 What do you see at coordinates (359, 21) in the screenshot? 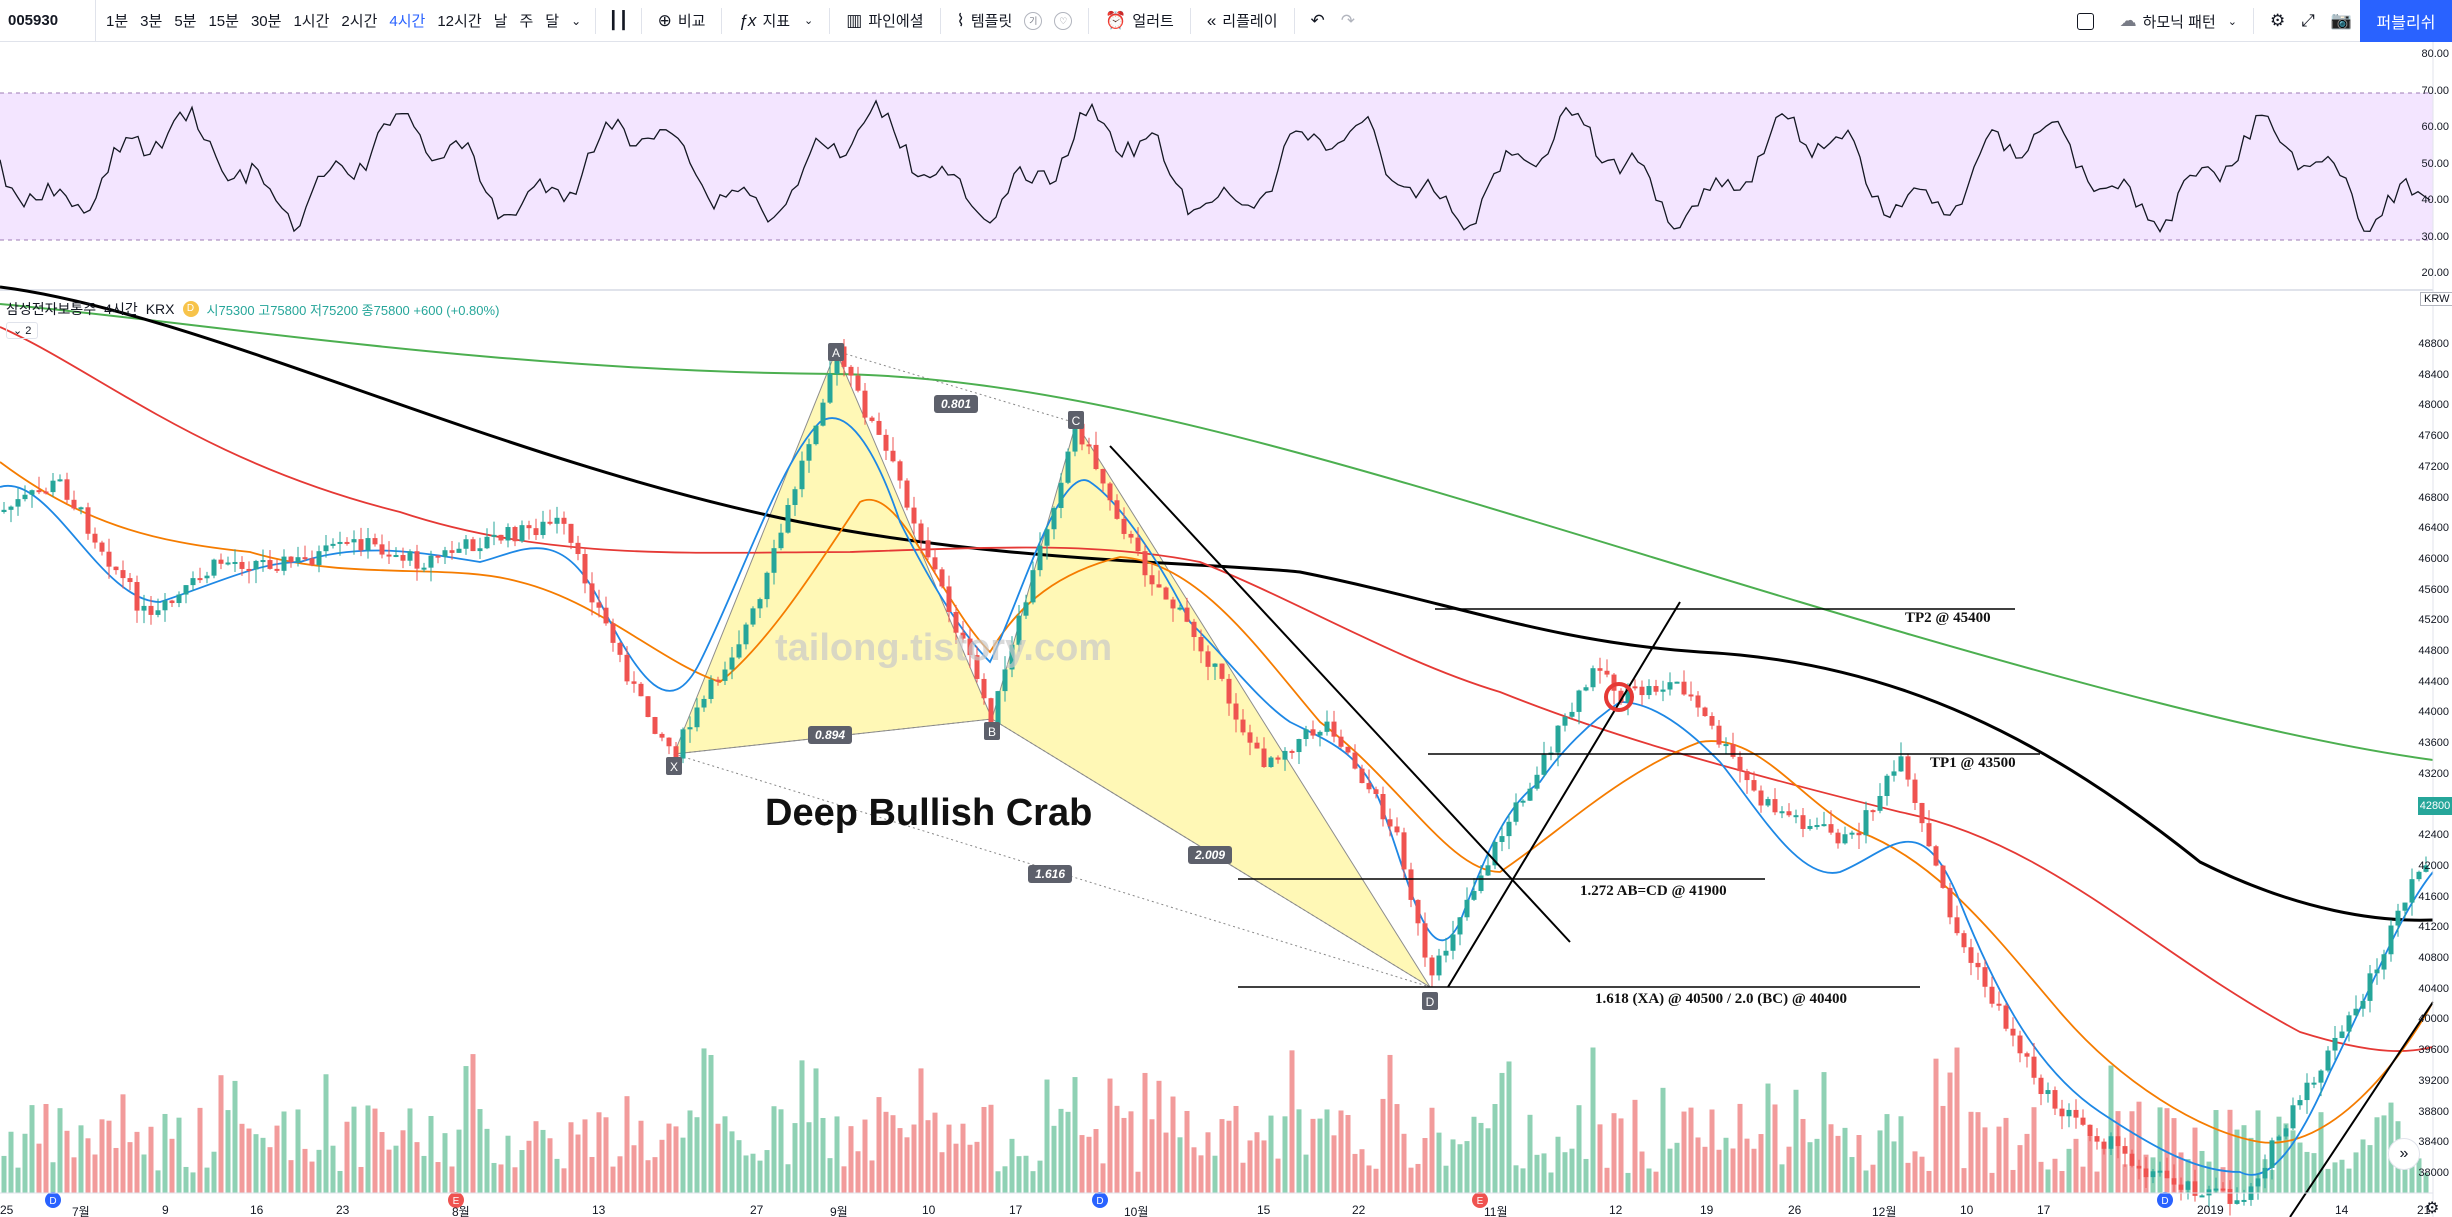
I see `interval-option: 2시간` at bounding box center [359, 21].